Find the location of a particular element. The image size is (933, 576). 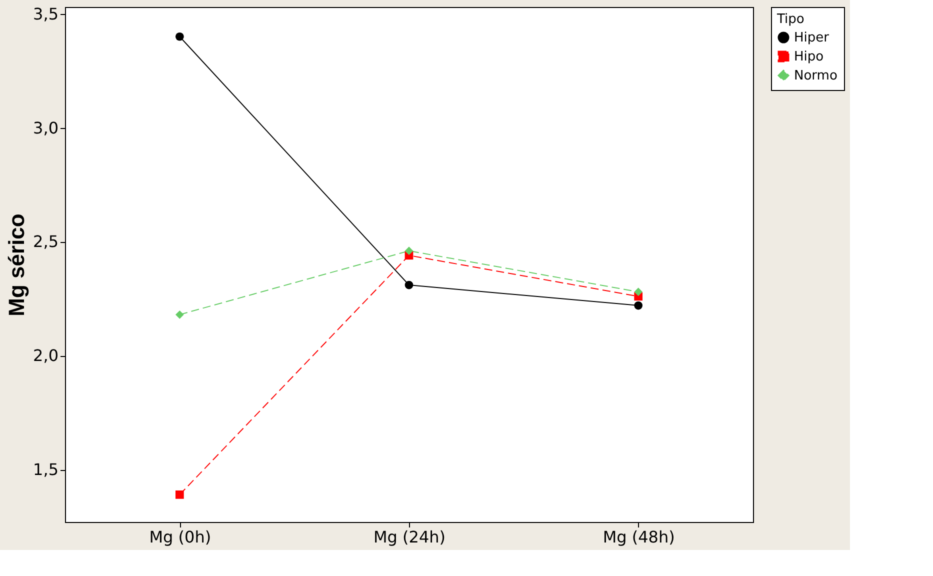

legend-label: Hipo is located at coordinates (809, 57).